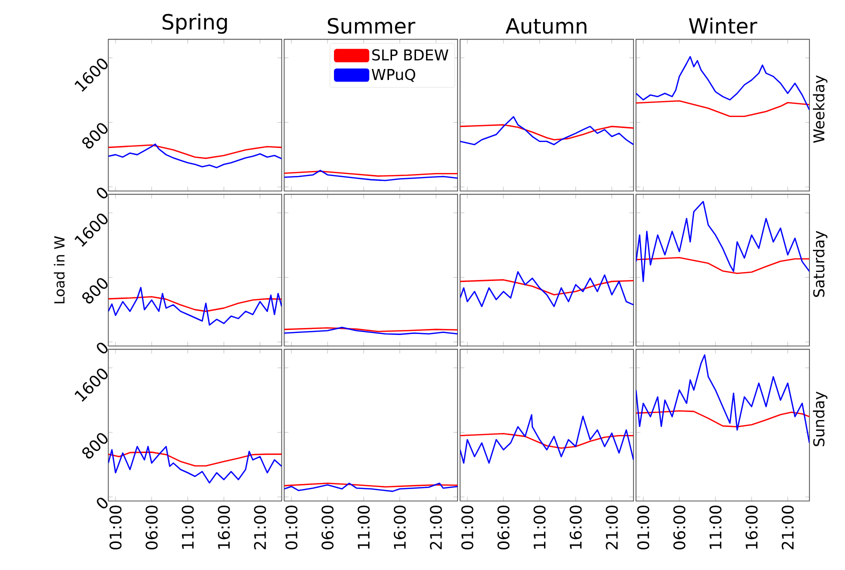  I want to click on y2-axis-title: Saturday, so click(820, 263).